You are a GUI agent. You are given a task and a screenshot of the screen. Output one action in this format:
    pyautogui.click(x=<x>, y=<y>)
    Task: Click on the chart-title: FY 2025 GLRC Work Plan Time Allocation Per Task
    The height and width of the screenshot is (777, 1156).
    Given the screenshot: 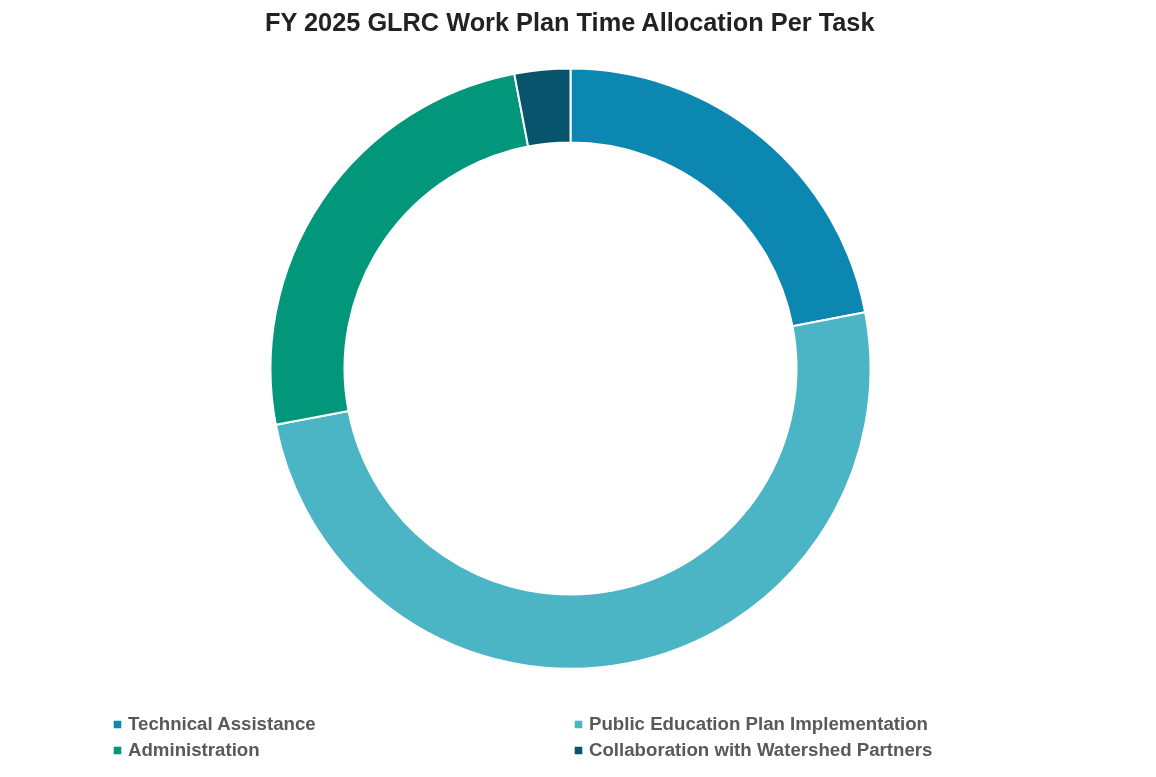 What is the action you would take?
    pyautogui.click(x=570, y=21)
    